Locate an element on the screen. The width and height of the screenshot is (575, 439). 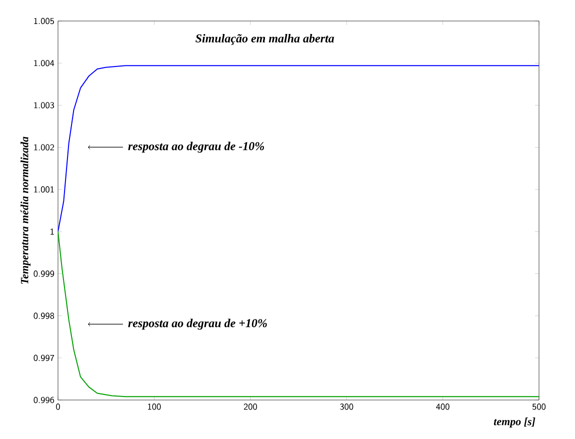
y-tick-label: 1.005 is located at coordinates (44, 21).